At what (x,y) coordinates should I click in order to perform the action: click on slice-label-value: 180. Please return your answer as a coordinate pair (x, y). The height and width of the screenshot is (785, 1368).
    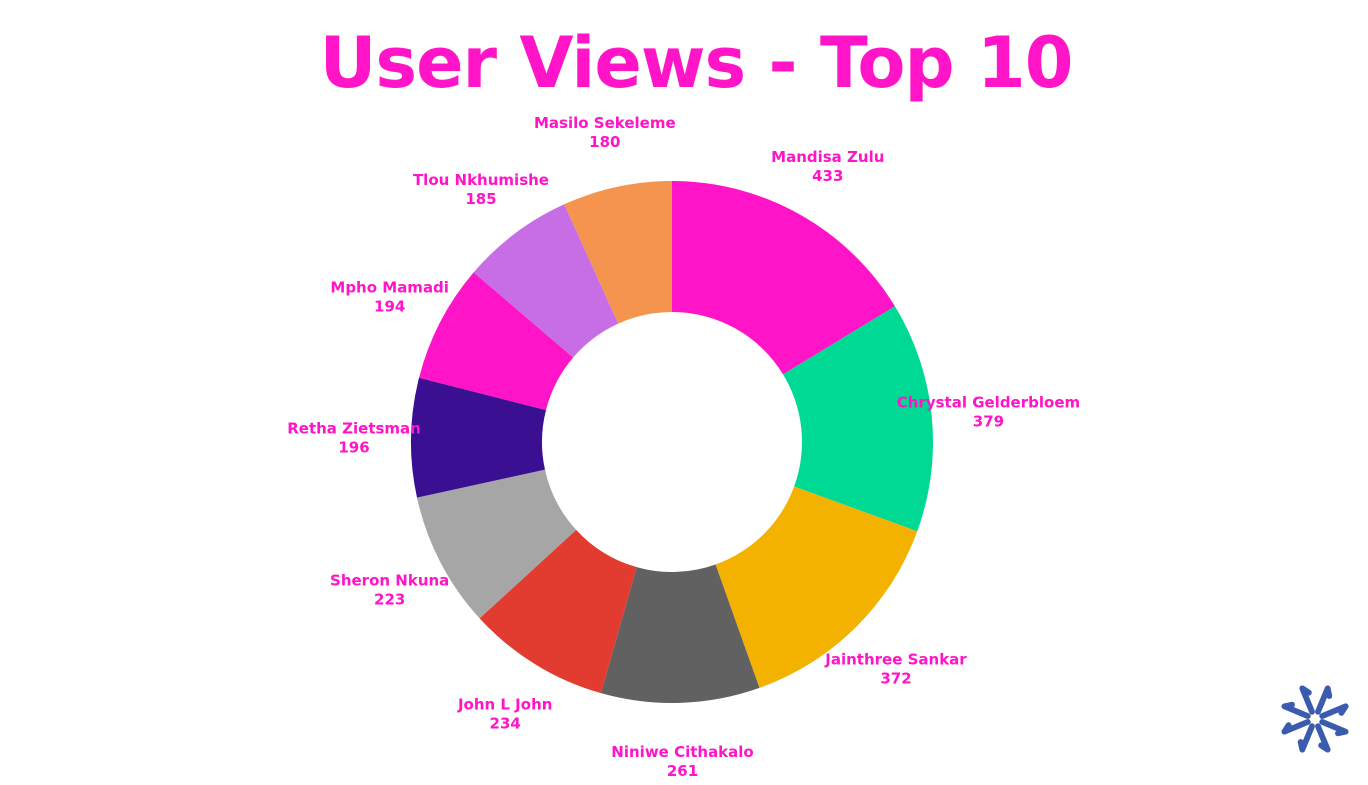
    Looking at the image, I should click on (604, 142).